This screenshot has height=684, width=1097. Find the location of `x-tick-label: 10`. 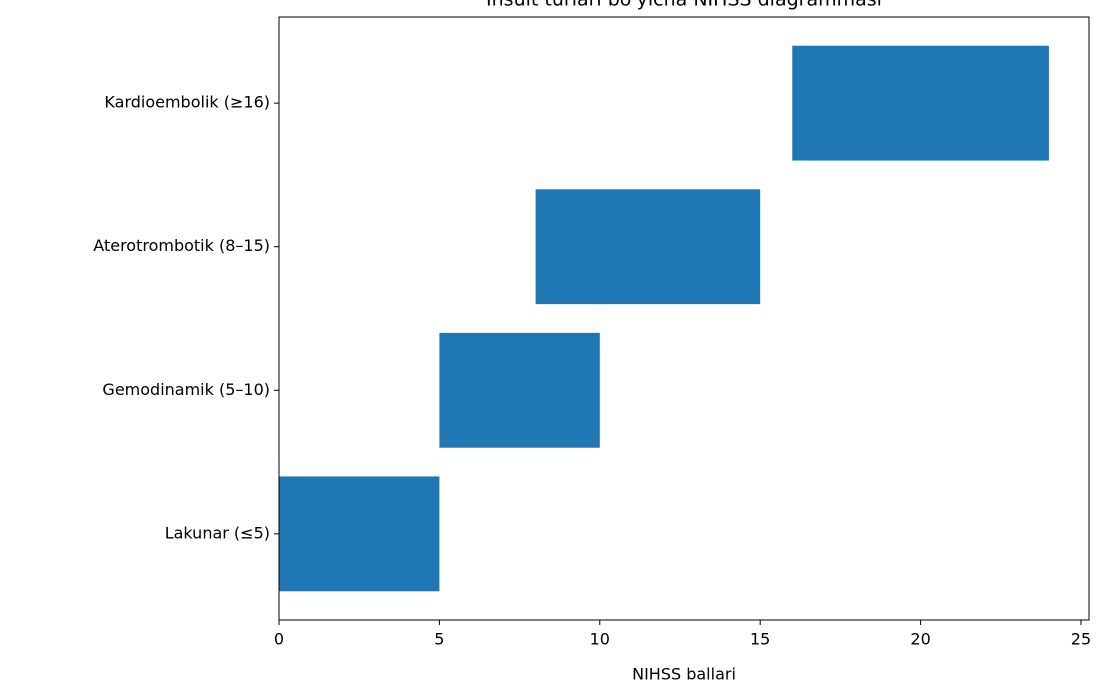

x-tick-label: 10 is located at coordinates (600, 639).